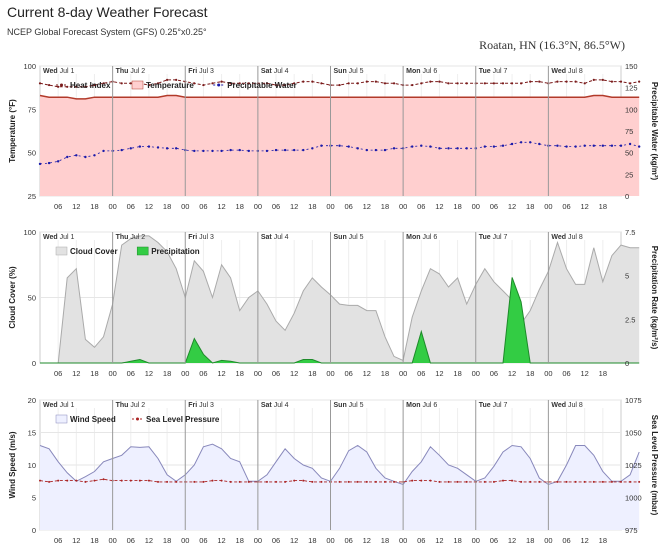 Image resolution: width=672 pixels, height=549 pixels. I want to click on legend-label: Sea Level Pressure, so click(183, 419).